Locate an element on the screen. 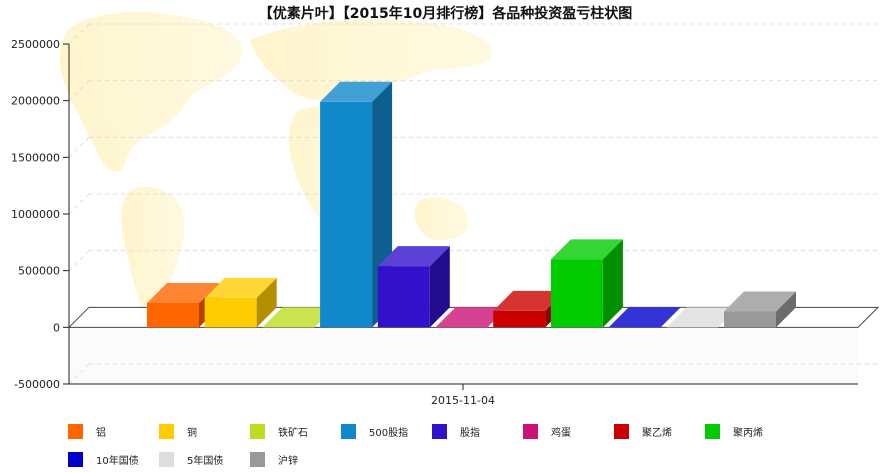 This screenshot has height=472, width=891. legend-label: 铝 is located at coordinates (101, 433).